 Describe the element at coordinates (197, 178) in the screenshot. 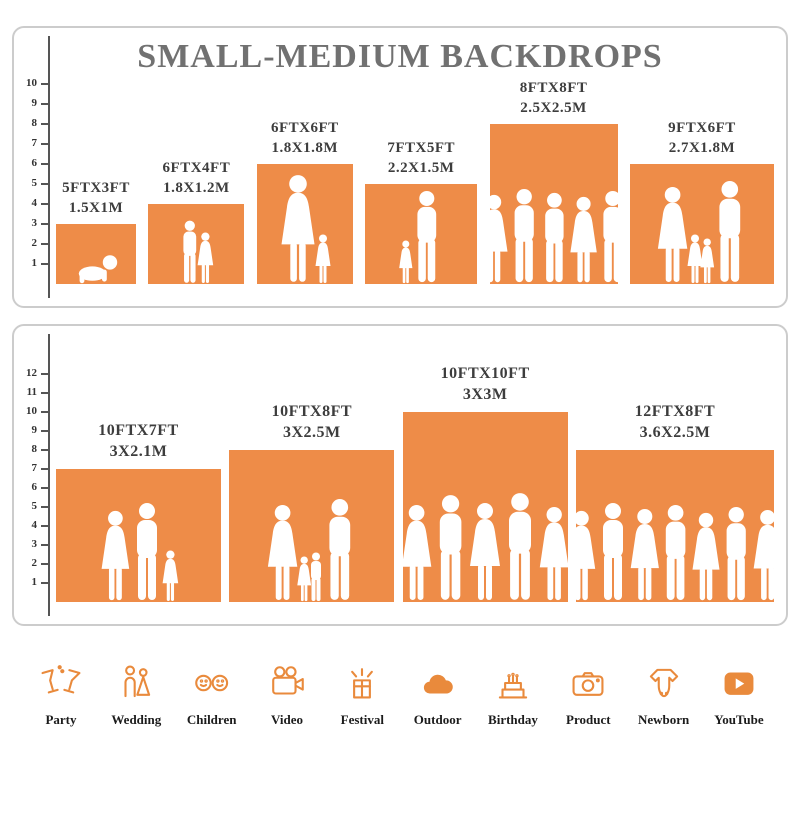

I see `backdrop-size-label: 6FTX4FT 1.8X1.2M` at that location.